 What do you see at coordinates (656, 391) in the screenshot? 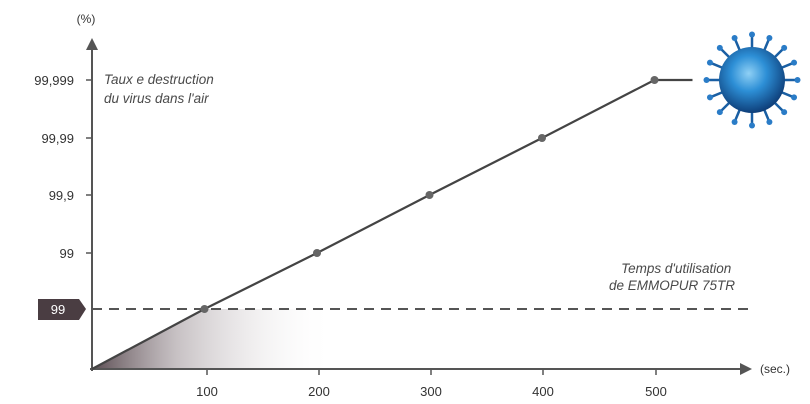
I see `x-tick-label: 500` at bounding box center [656, 391].